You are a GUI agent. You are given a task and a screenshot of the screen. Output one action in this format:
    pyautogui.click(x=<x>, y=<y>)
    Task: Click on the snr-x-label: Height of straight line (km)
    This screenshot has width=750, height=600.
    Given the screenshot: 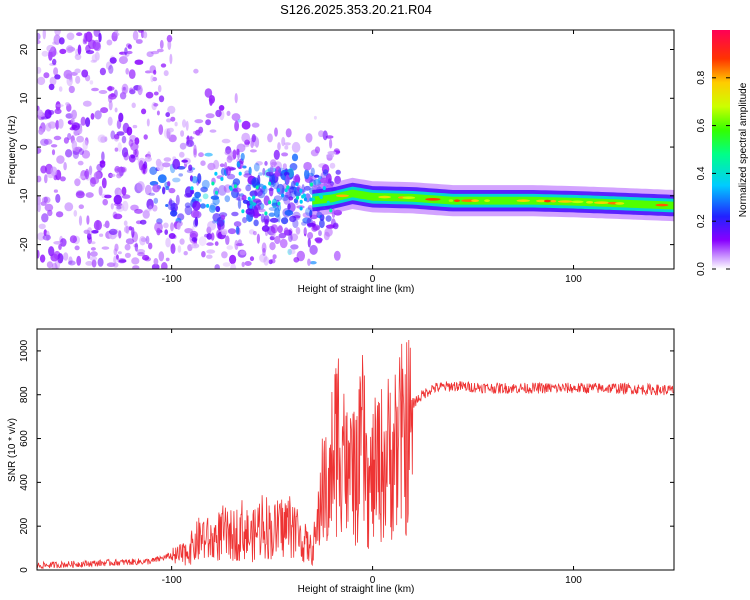 What is the action you would take?
    pyautogui.click(x=356, y=589)
    